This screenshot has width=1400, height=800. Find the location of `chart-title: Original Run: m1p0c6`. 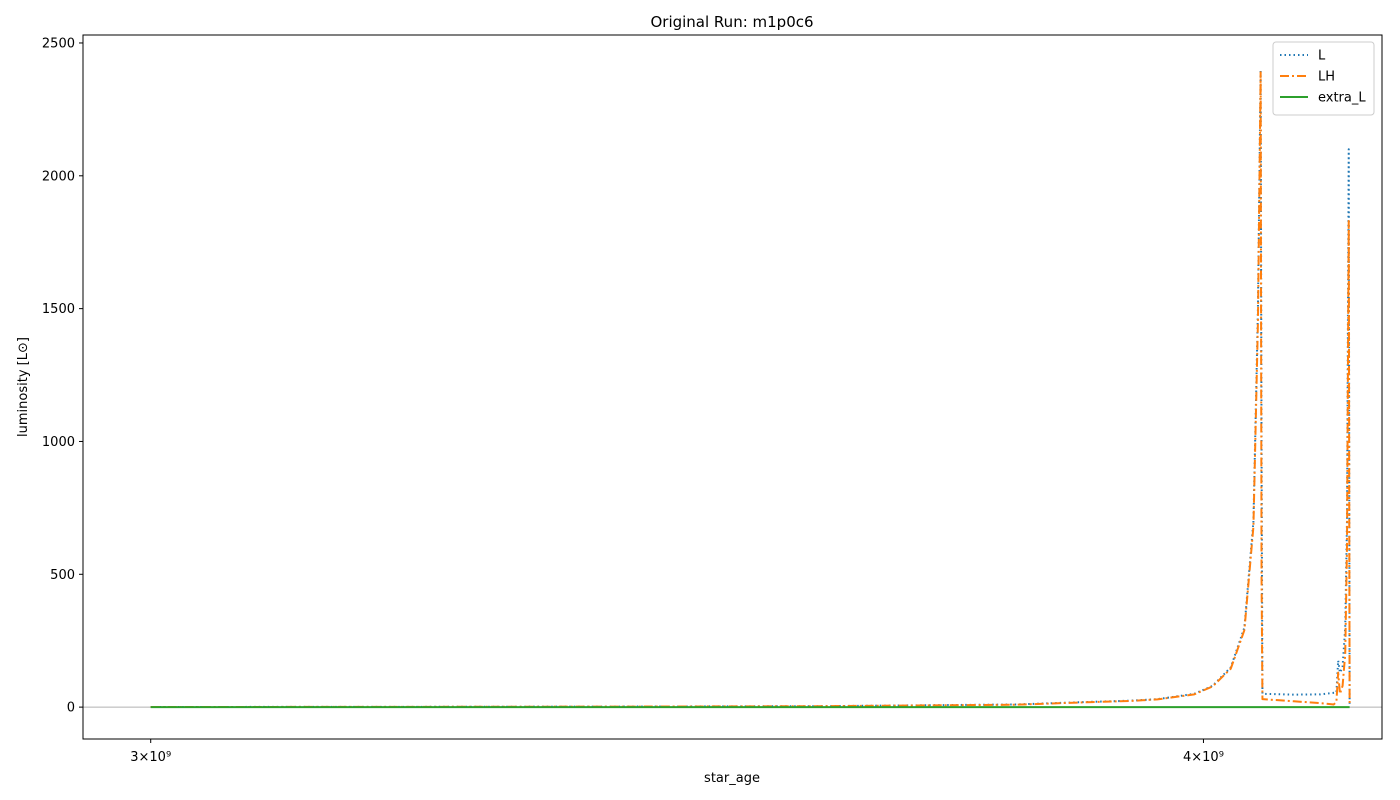

chart-title: Original Run: m1p0c6 is located at coordinates (731, 22).